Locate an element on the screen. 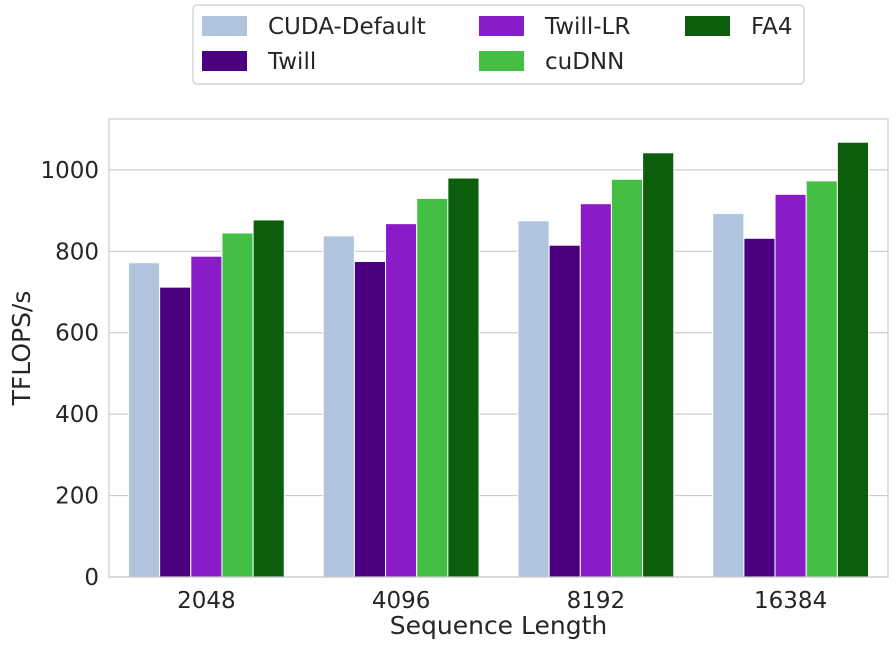 The height and width of the screenshot is (648, 896). legend-frame is located at coordinates (498, 44).